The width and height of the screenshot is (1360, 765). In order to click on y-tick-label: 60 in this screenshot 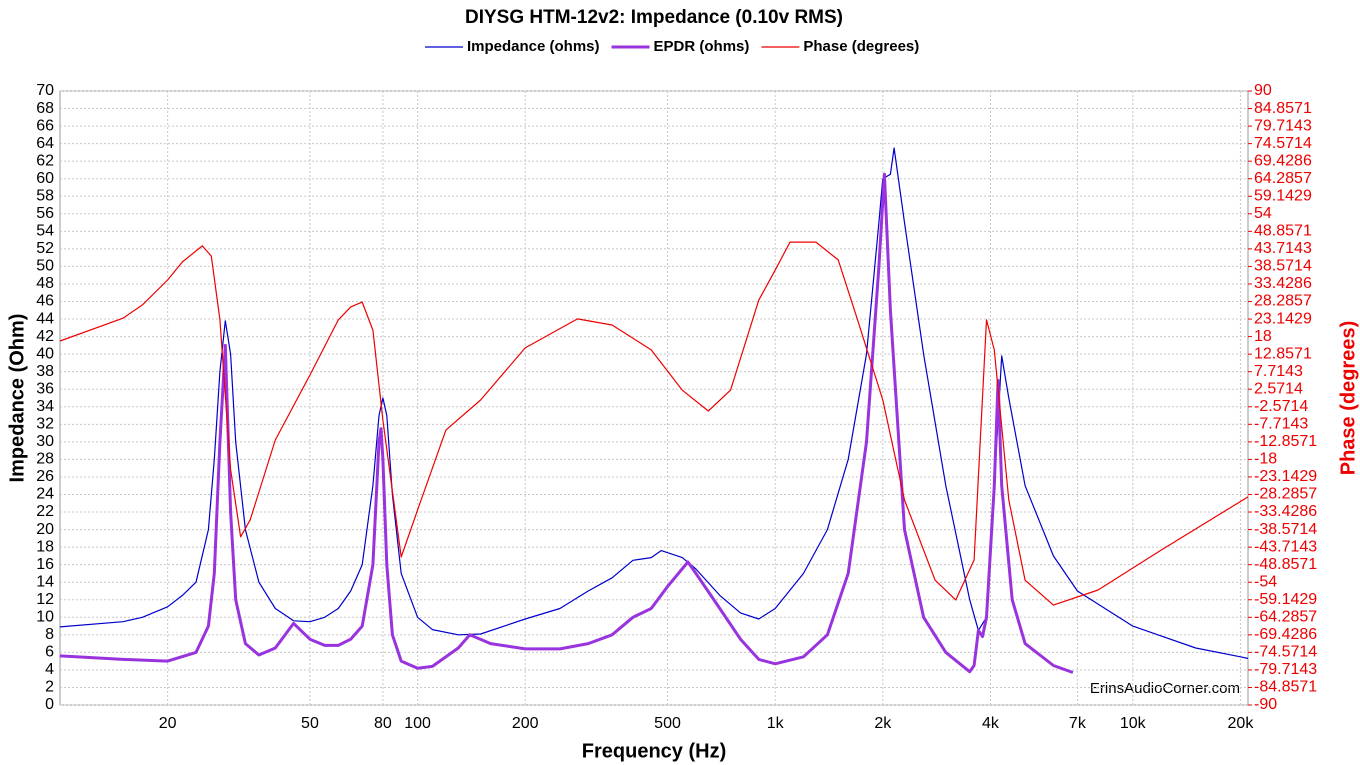, I will do `click(45, 178)`.